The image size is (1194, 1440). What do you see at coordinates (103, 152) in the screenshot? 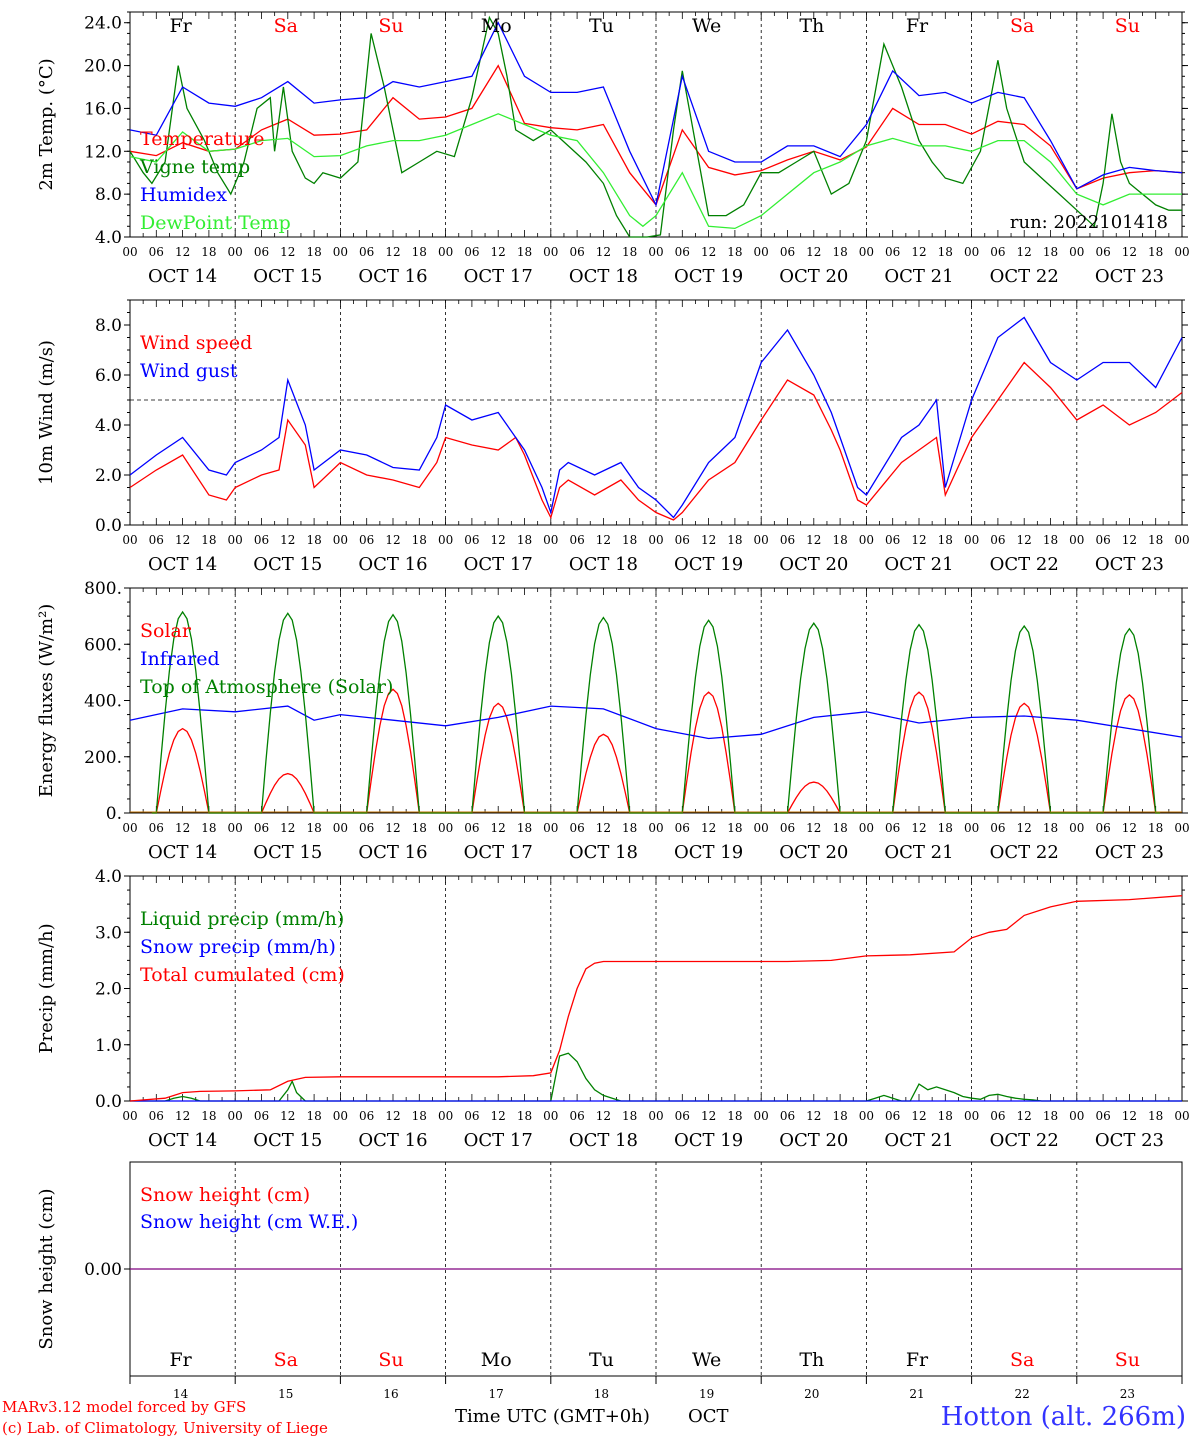
I see `y-tick-label: 12.0` at bounding box center [103, 152].